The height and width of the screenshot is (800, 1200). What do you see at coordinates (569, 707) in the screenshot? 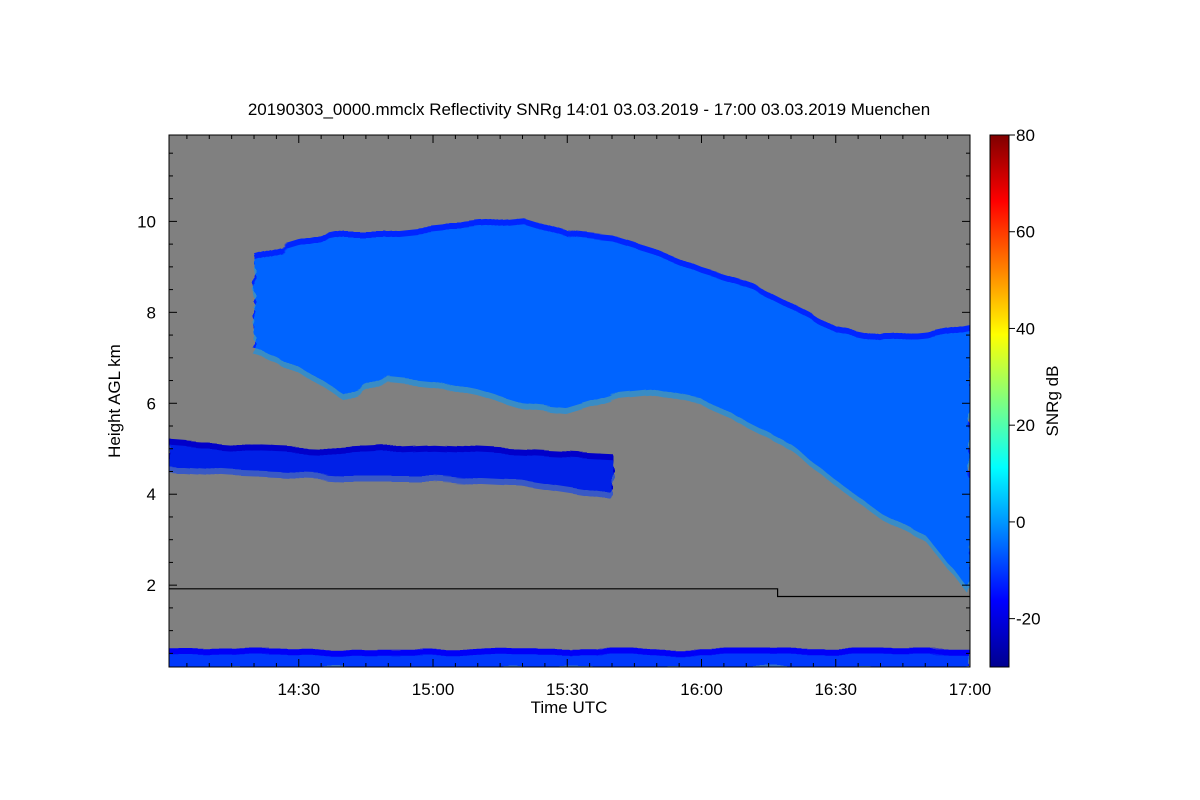
I see `x-axis-label: Time UTC` at bounding box center [569, 707].